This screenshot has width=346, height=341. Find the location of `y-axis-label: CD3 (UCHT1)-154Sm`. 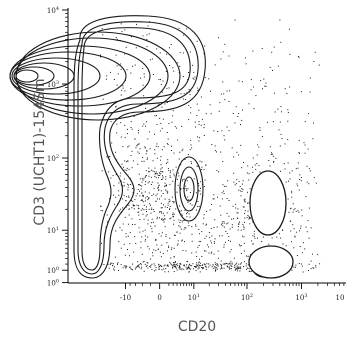

y-axis-label: CD3 (UCHT1)-154Sm is located at coordinates (40, 151).